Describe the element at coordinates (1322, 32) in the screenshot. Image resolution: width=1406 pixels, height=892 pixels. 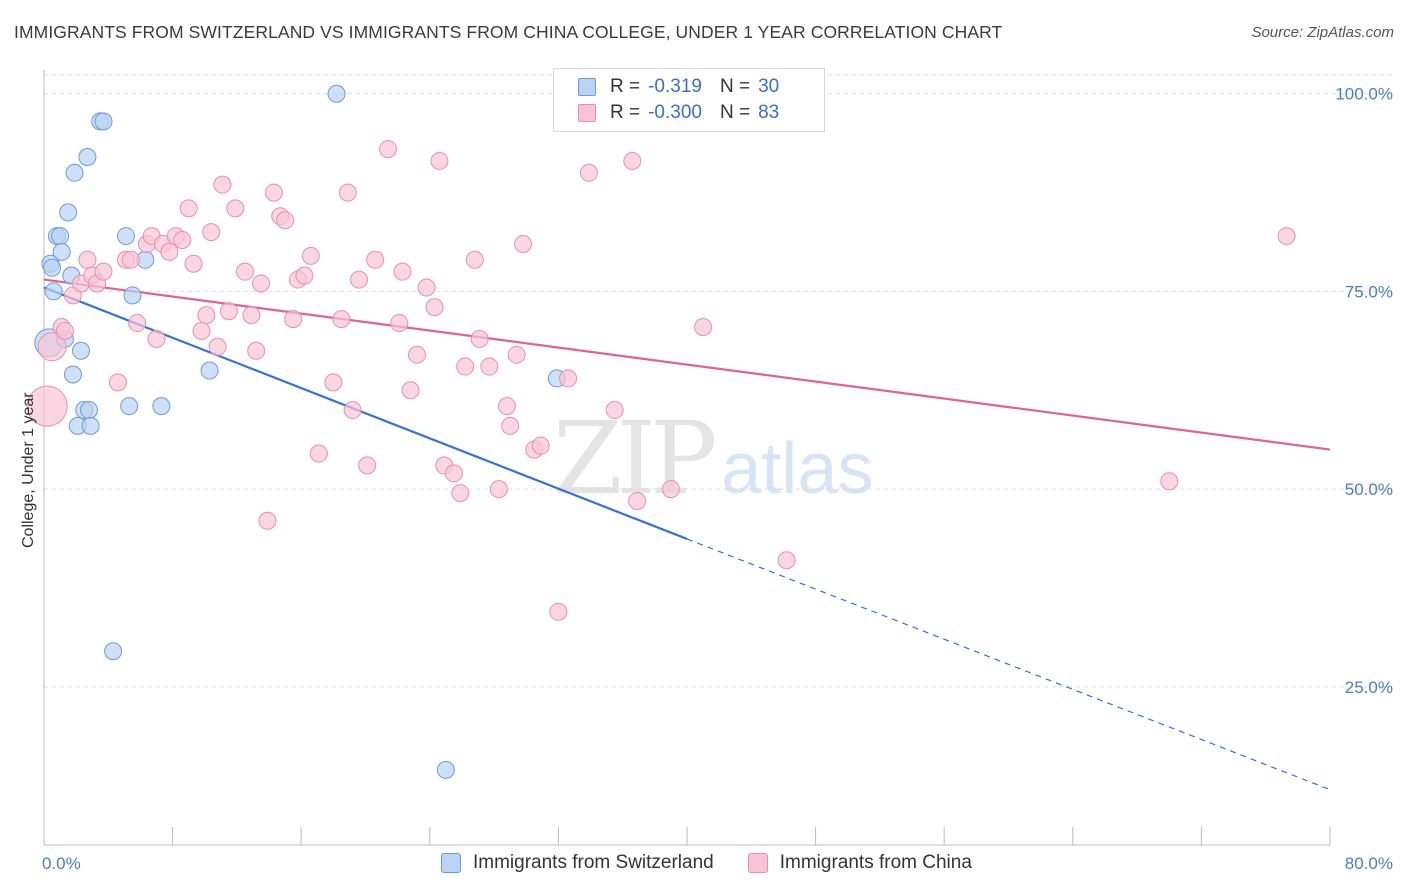
I see `source-credit: Source: ZipAtlas.com` at that location.